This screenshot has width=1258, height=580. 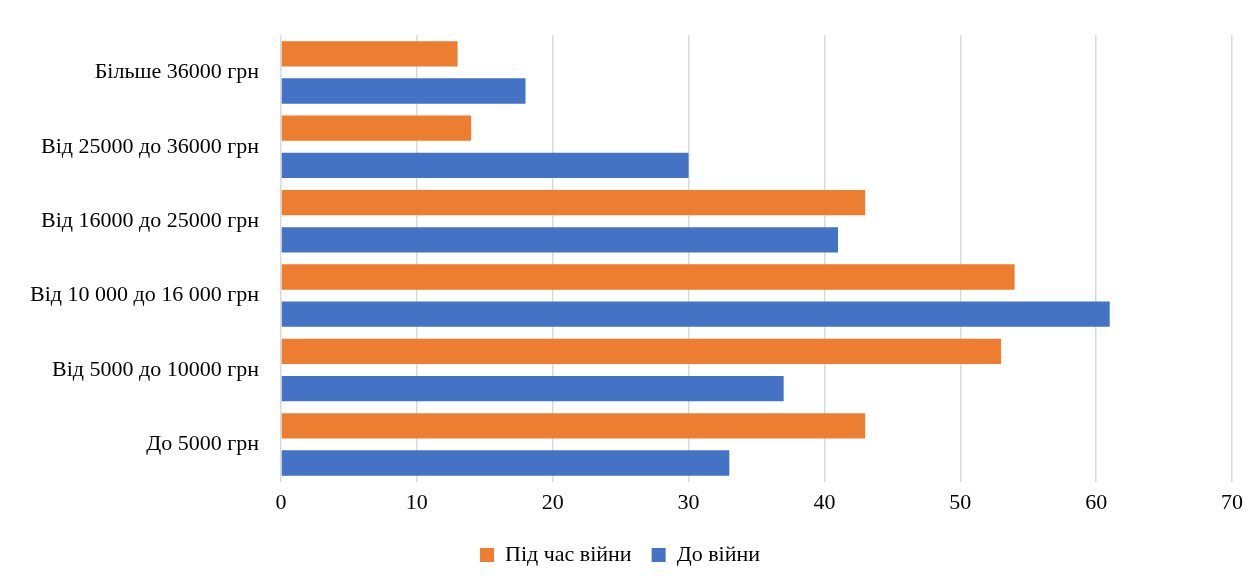 I want to click on y-tick-label: Більше 36000 грн, so click(x=177, y=71).